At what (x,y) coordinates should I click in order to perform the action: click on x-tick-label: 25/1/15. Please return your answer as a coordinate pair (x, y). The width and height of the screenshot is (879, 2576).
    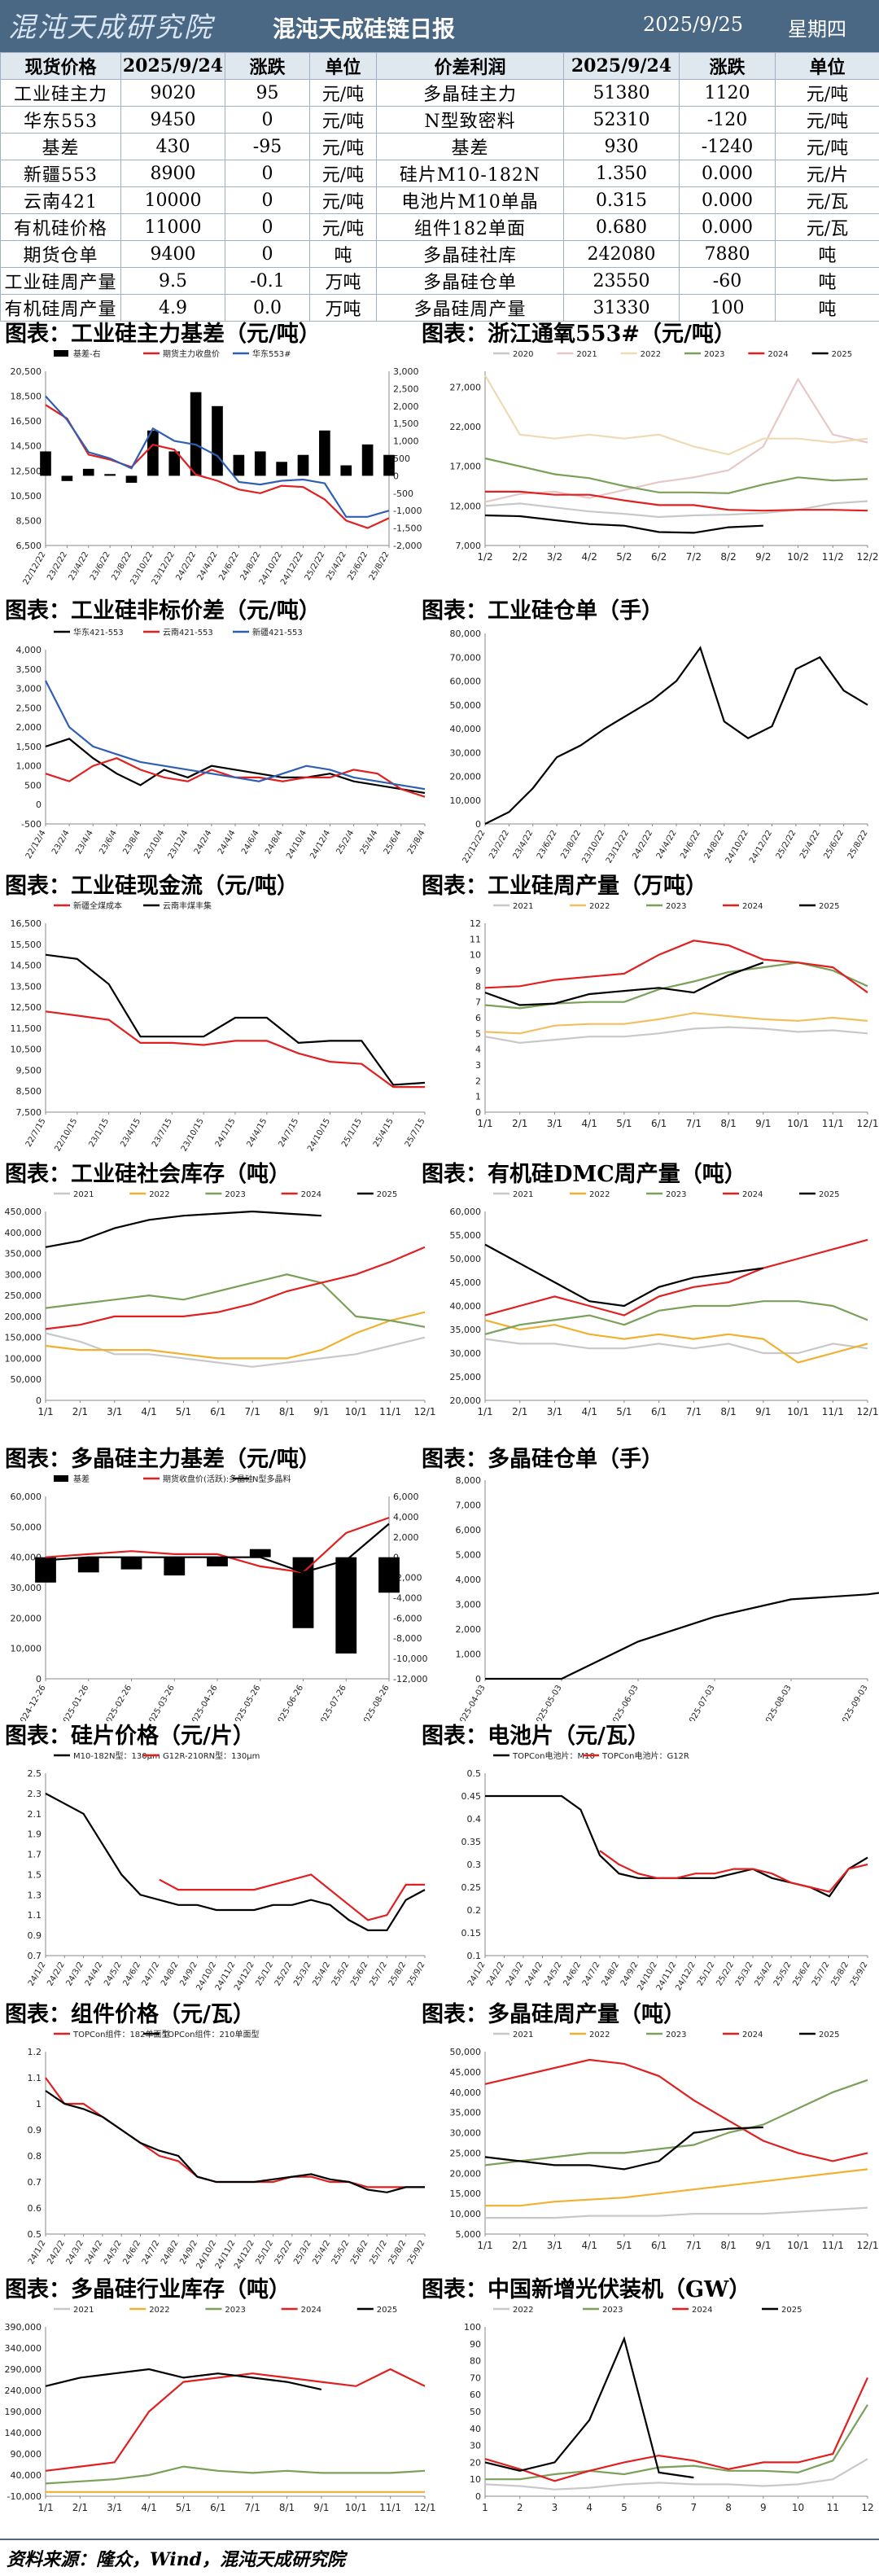
    Looking at the image, I should click on (352, 1133).